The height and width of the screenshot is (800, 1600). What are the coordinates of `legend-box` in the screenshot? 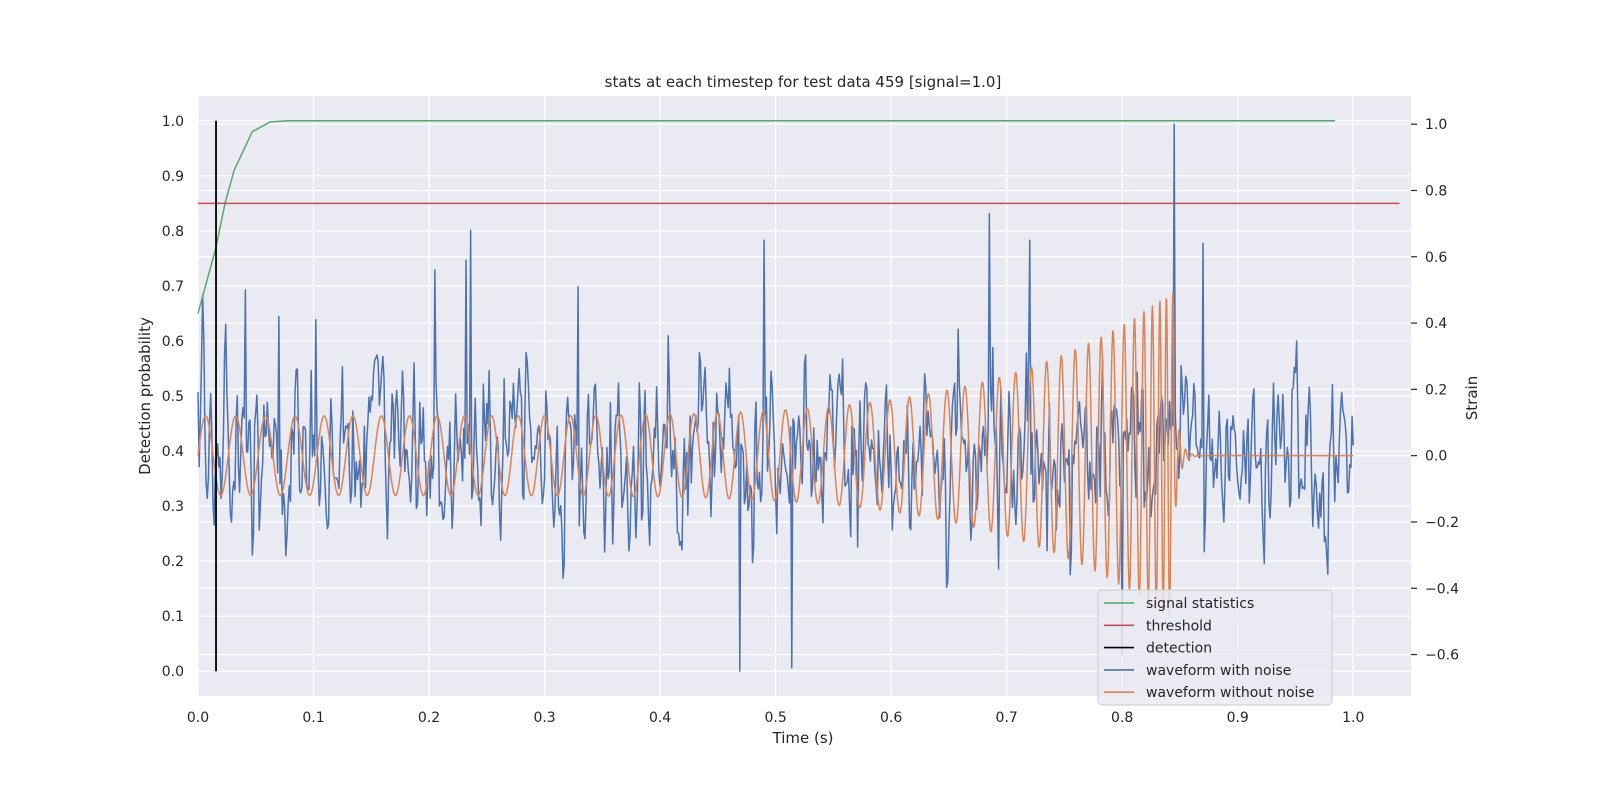 It's located at (1215, 647).